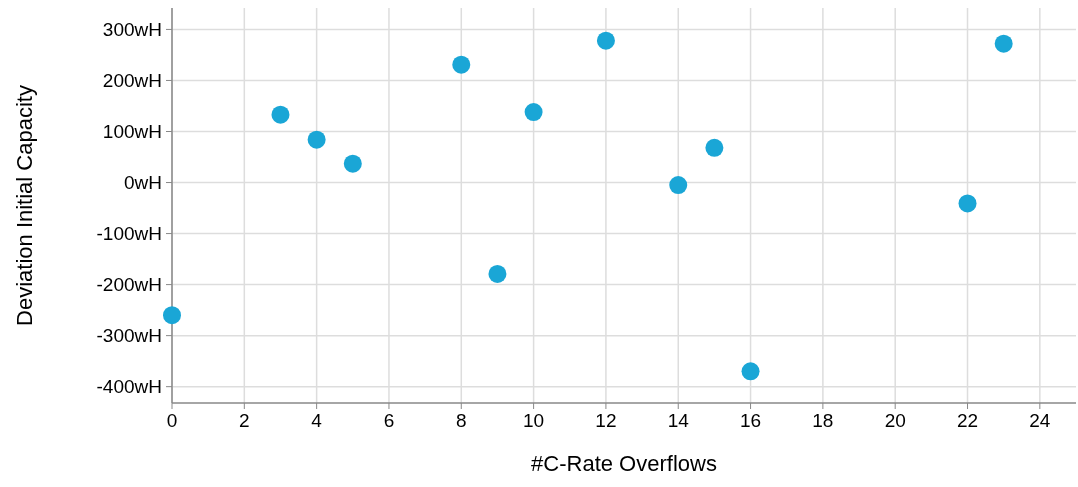 Image resolution: width=1078 pixels, height=487 pixels. I want to click on y-tick-label: 300wH, so click(132, 30).